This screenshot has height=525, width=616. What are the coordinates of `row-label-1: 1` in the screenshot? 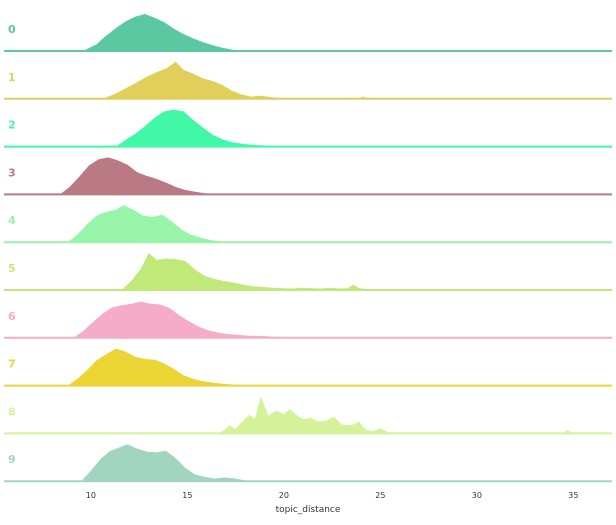 It's located at (12, 77).